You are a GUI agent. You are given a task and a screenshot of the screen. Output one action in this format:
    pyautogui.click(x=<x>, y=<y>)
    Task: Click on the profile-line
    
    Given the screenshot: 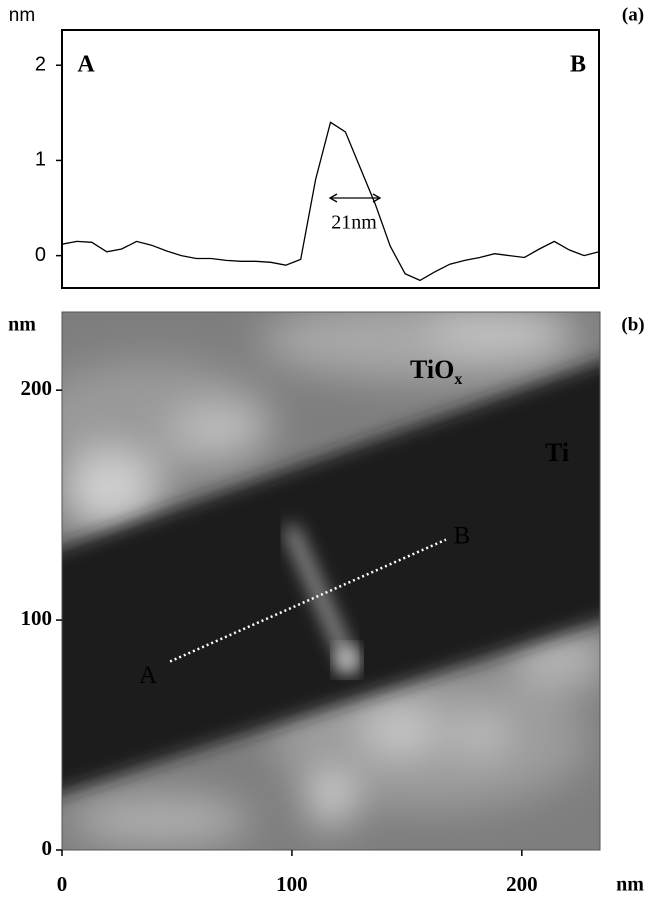 What is the action you would take?
    pyautogui.click(x=330, y=201)
    